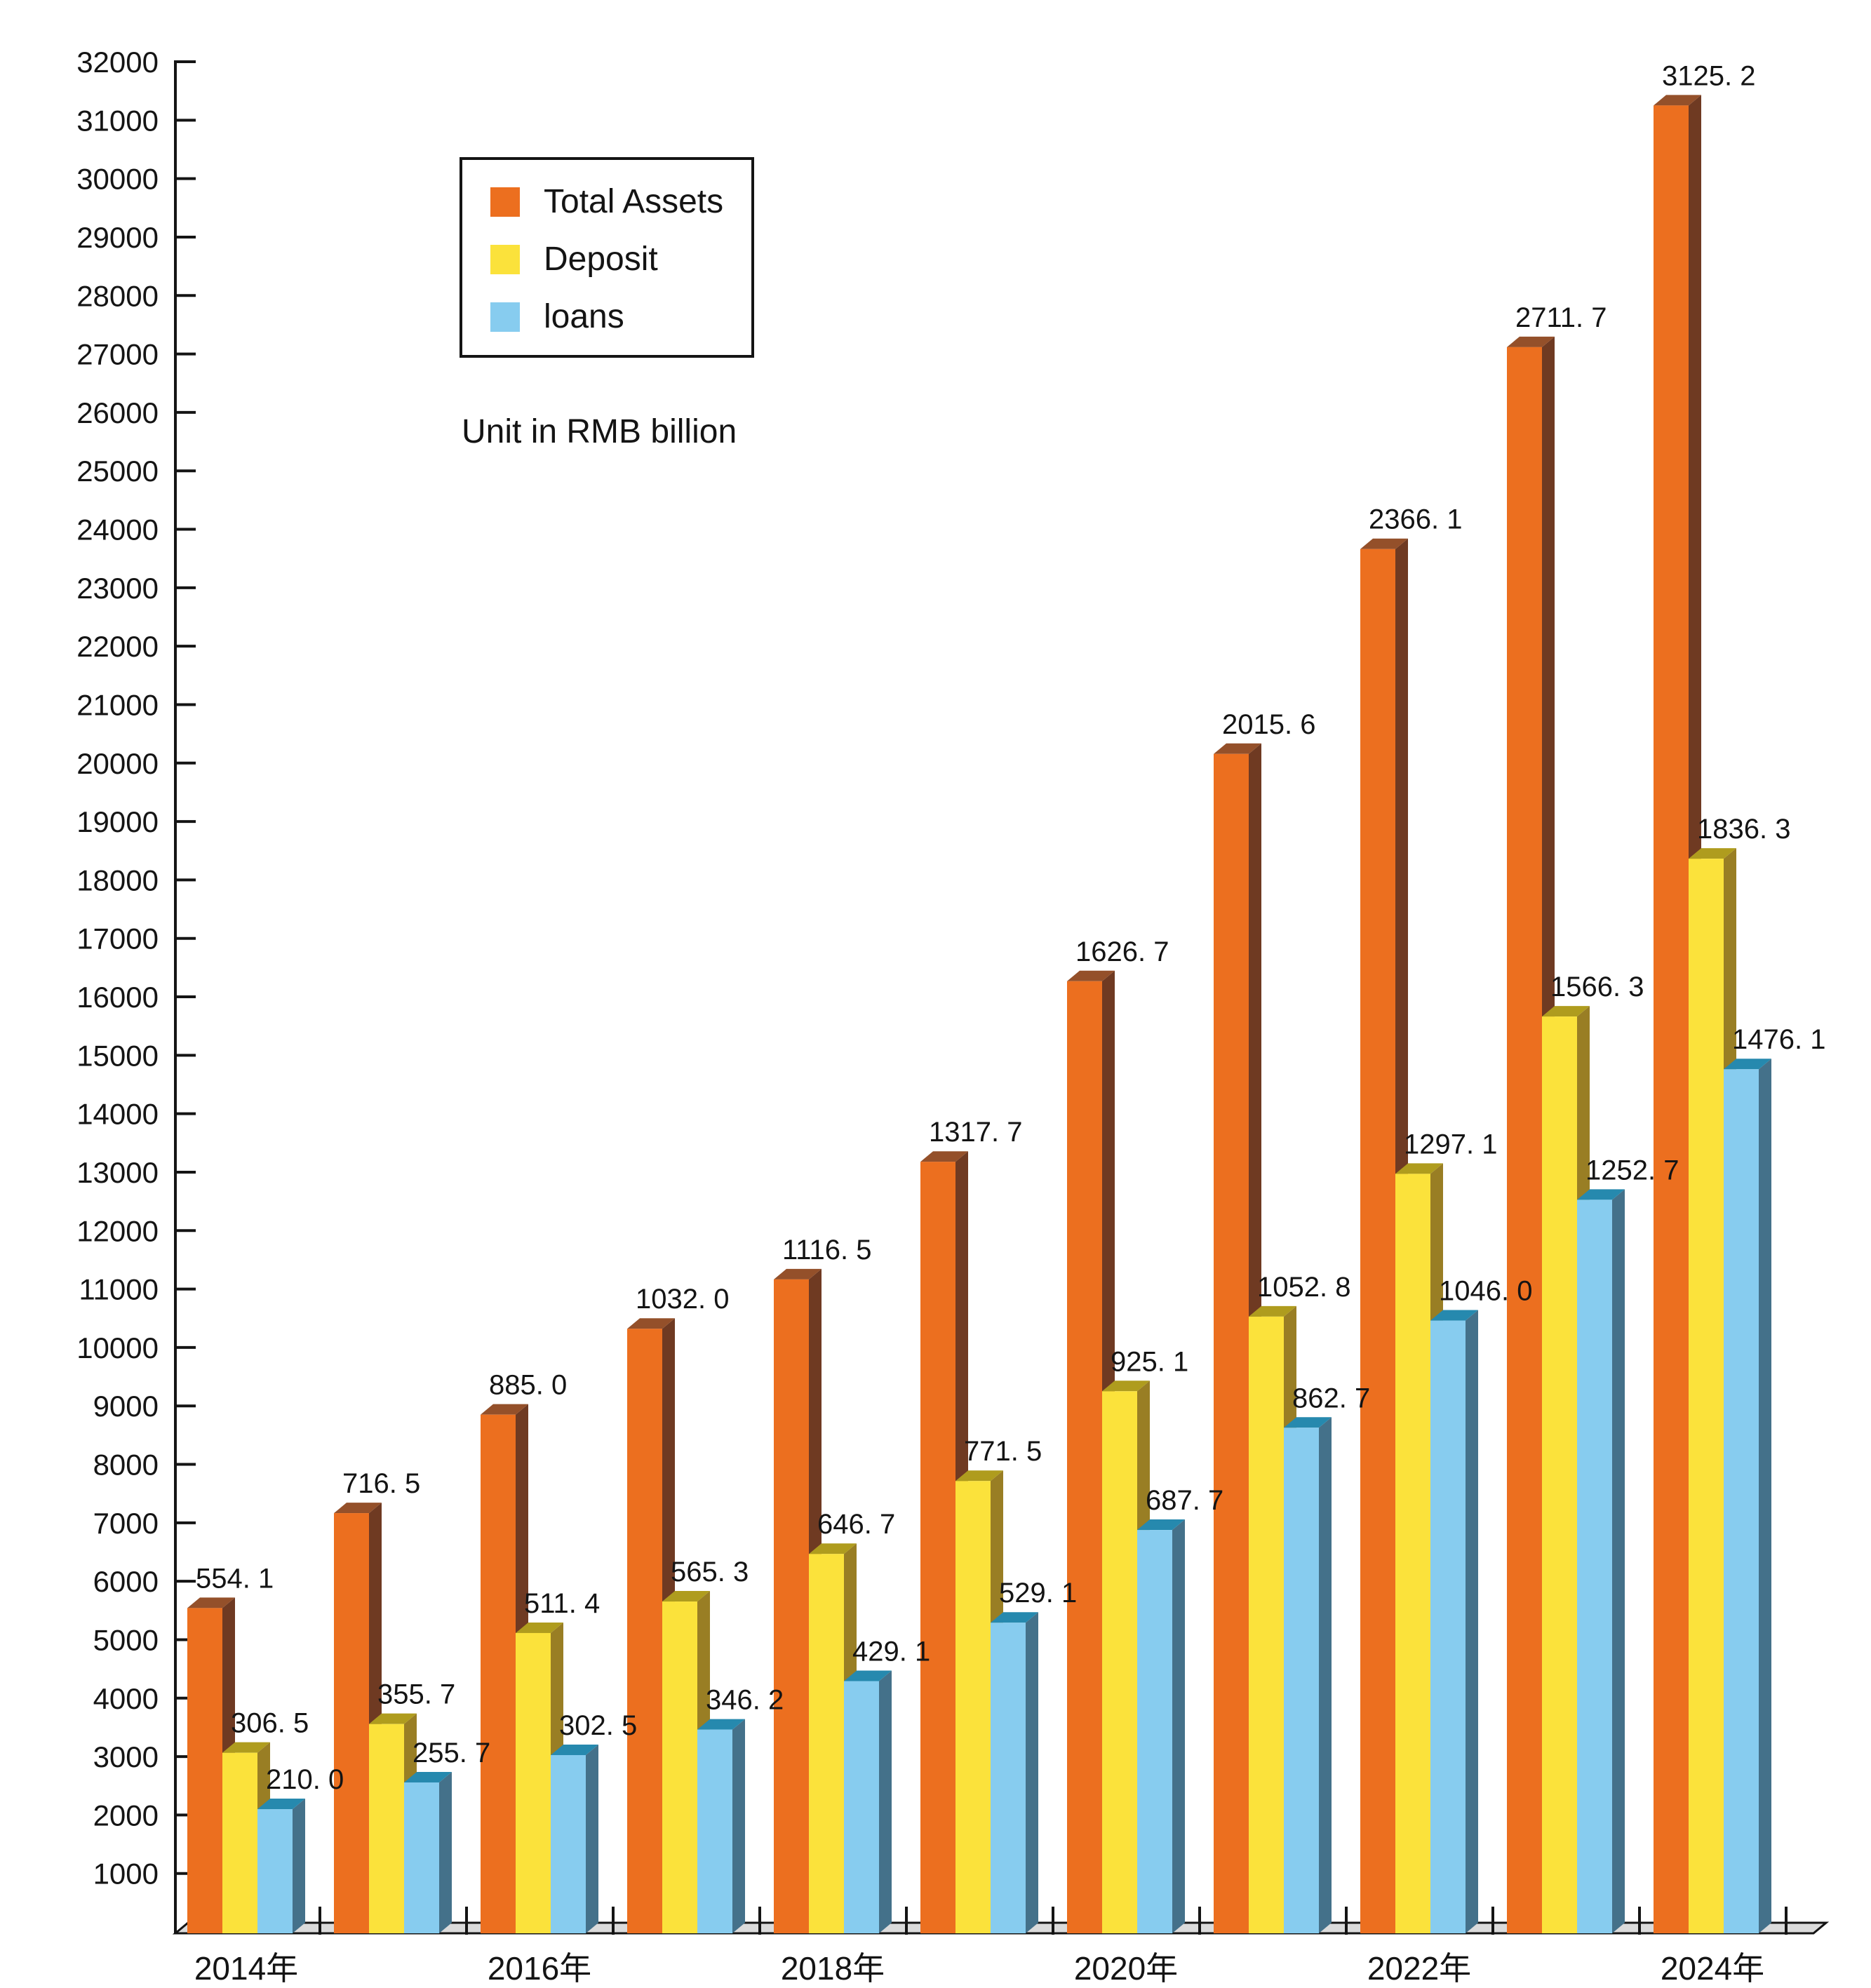 This screenshot has width=1871, height=1988. What do you see at coordinates (1268, 724) in the screenshot?
I see `value-label-total-assets-2021年: 2015. 6` at bounding box center [1268, 724].